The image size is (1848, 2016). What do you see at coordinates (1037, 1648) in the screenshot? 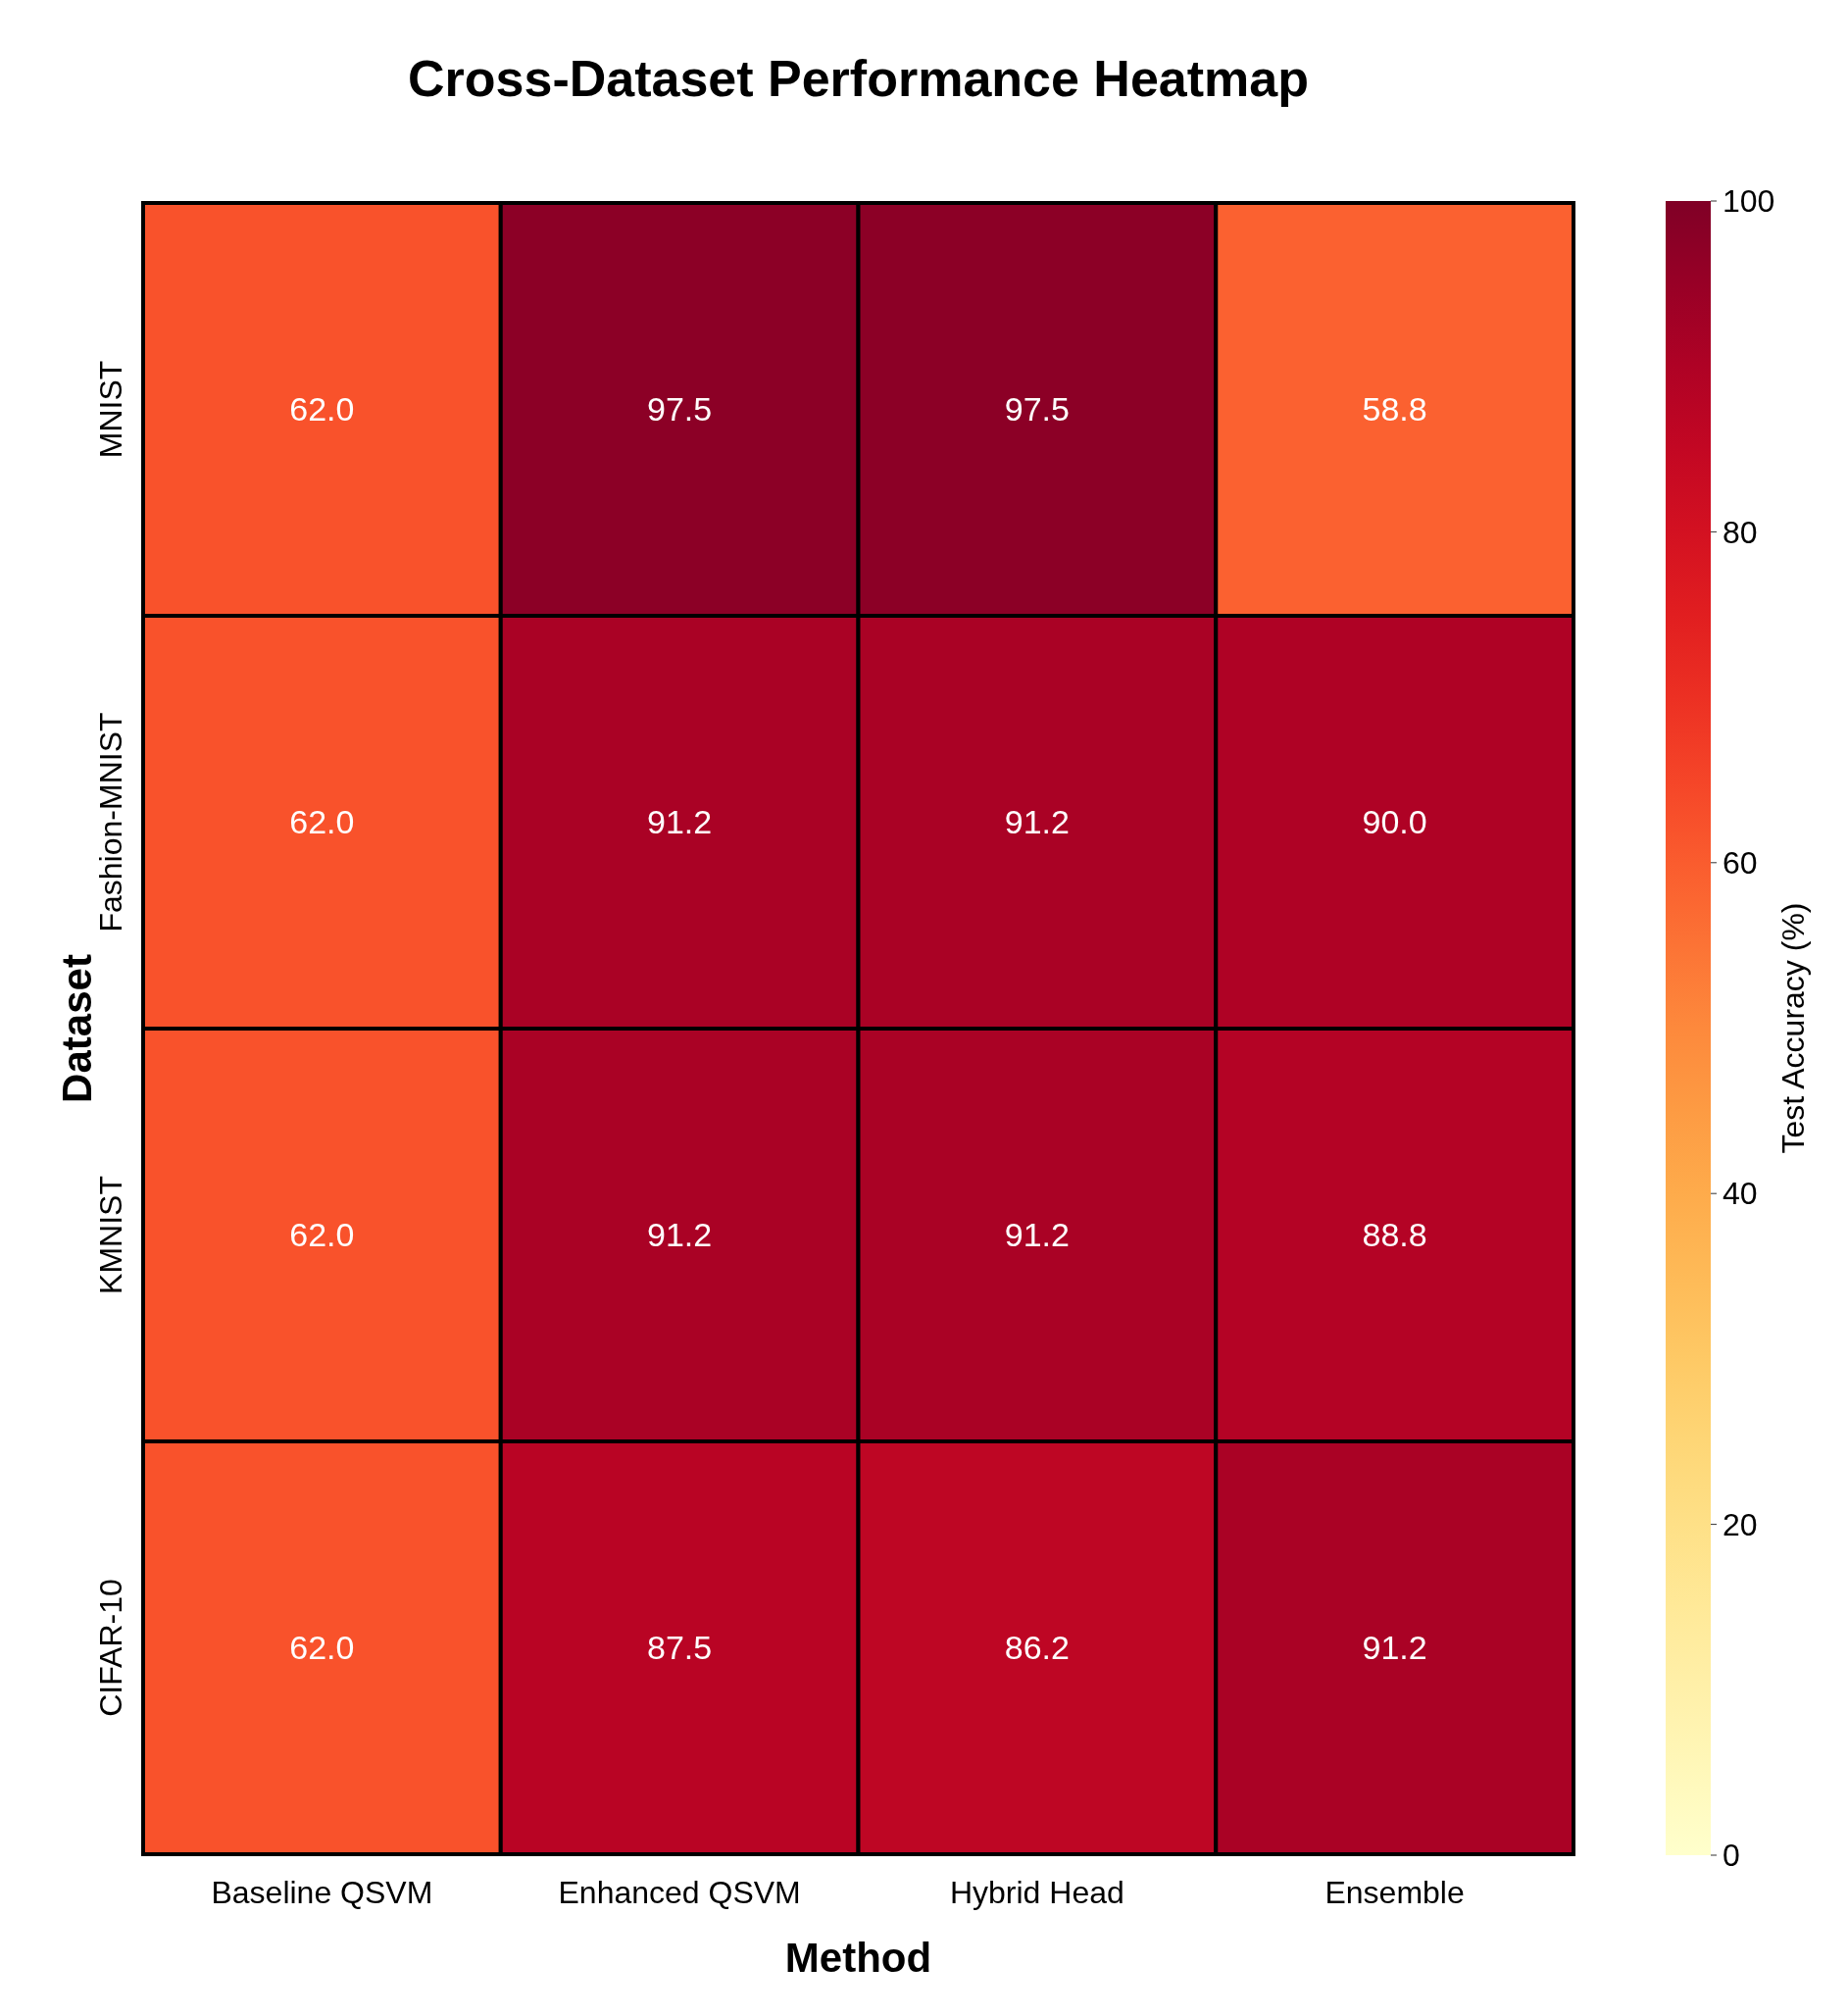
I see `data-label: 86.2` at bounding box center [1037, 1648].